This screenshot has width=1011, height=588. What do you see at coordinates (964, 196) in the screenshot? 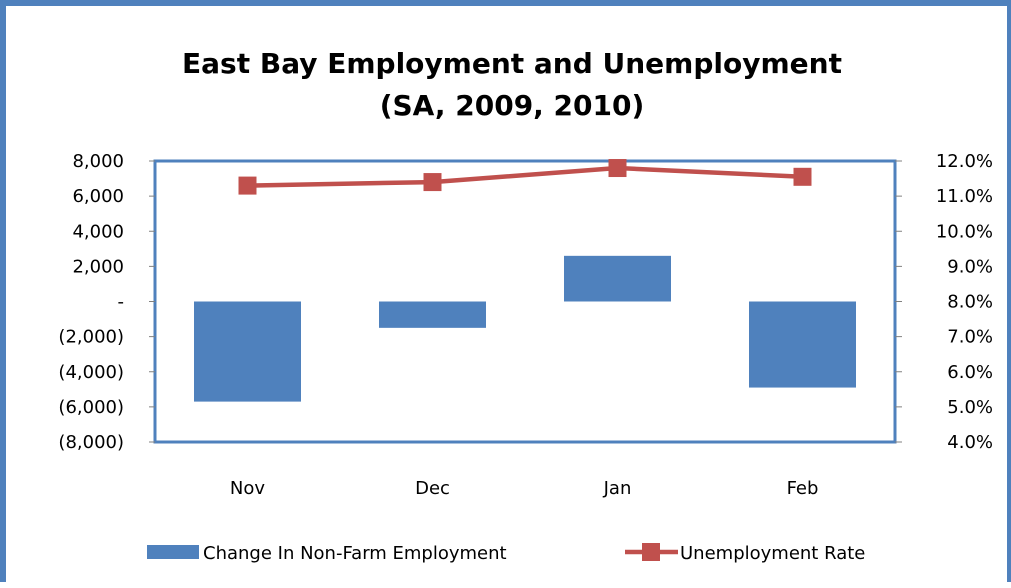
I see `right-axis-tick-label: 11.0%` at bounding box center [964, 196].